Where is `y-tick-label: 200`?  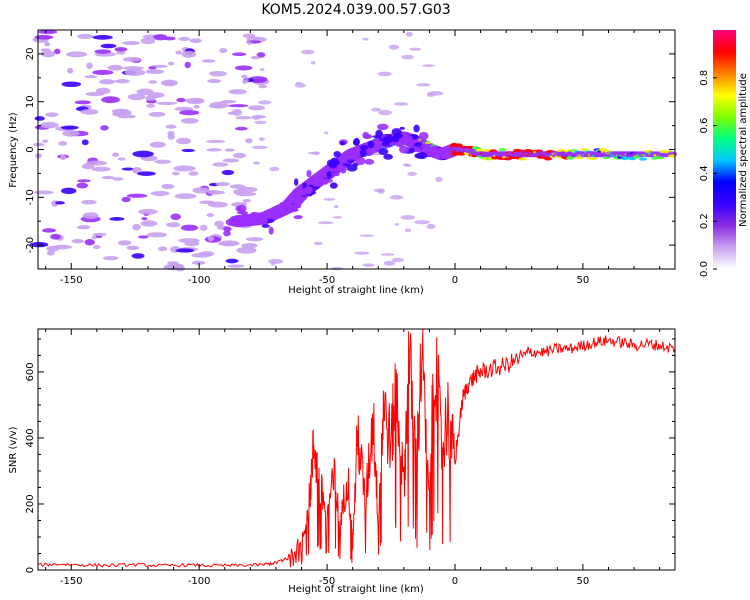 y-tick-label: 200 is located at coordinates (30, 503).